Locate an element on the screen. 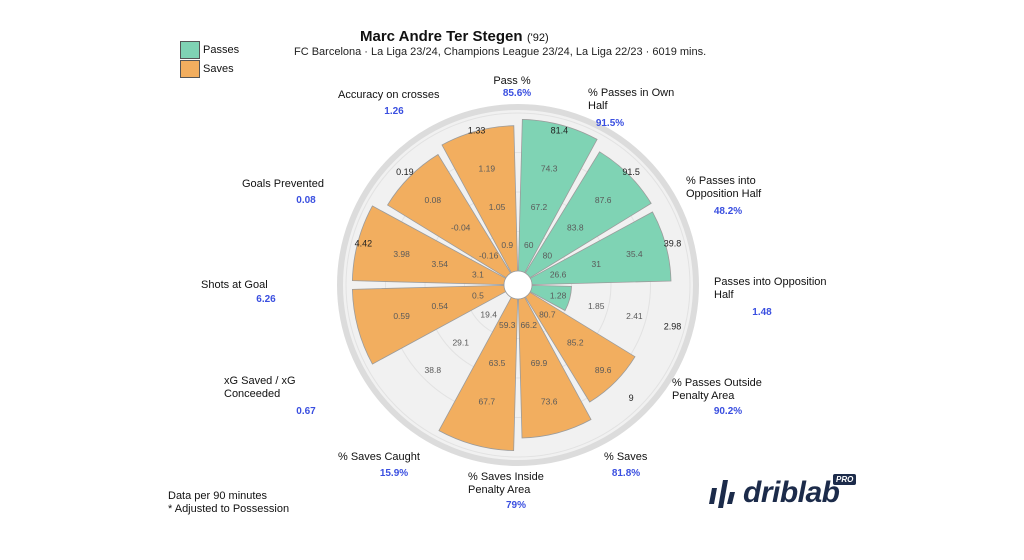 The width and height of the screenshot is (1024, 560). ring-label: 0.59 is located at coordinates (401, 316).